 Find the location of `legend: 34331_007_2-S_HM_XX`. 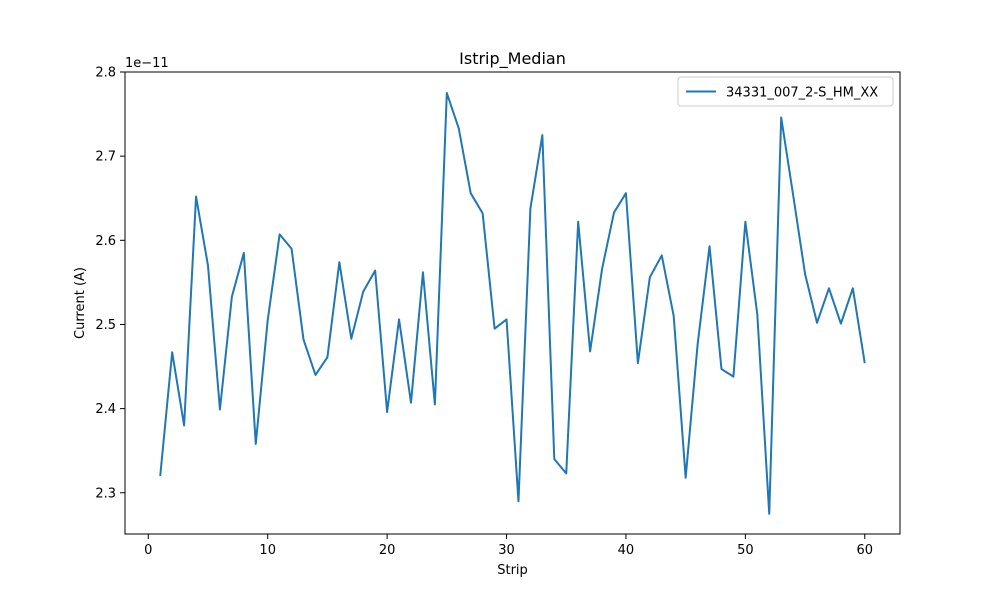

legend: 34331_007_2-S_HM_XX is located at coordinates (785, 91).